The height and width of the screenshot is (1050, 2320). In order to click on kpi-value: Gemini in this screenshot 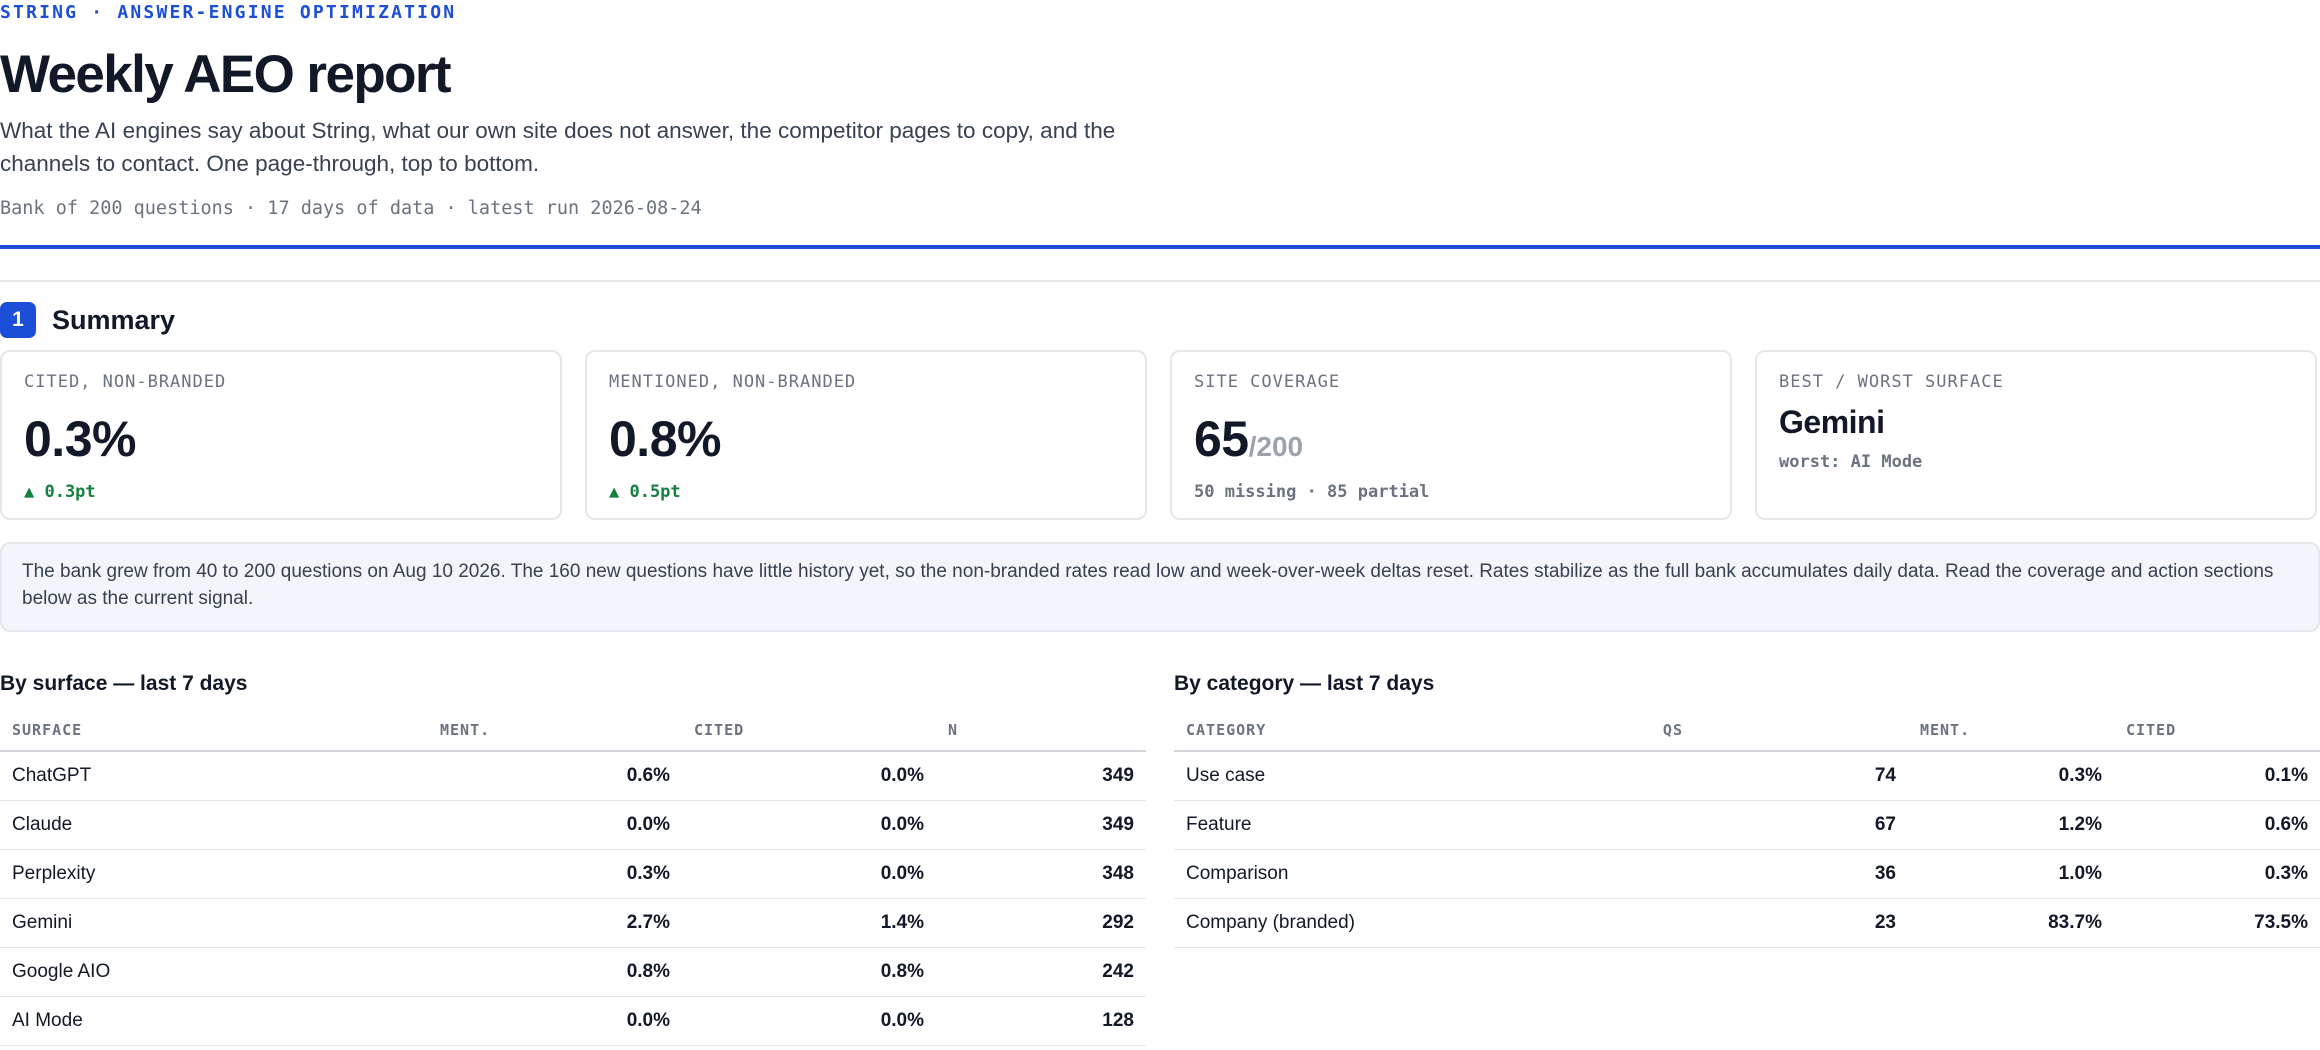, I will do `click(1832, 422)`.